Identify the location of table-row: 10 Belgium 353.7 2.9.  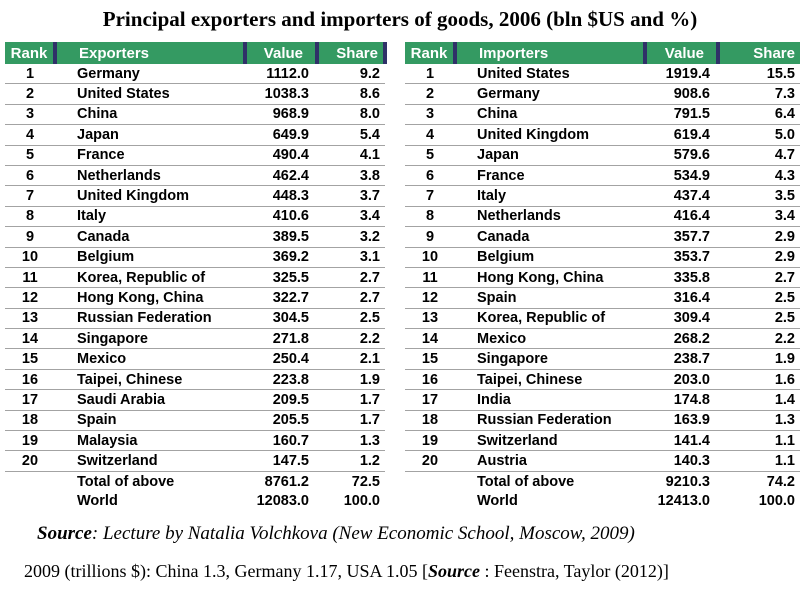
(602, 257).